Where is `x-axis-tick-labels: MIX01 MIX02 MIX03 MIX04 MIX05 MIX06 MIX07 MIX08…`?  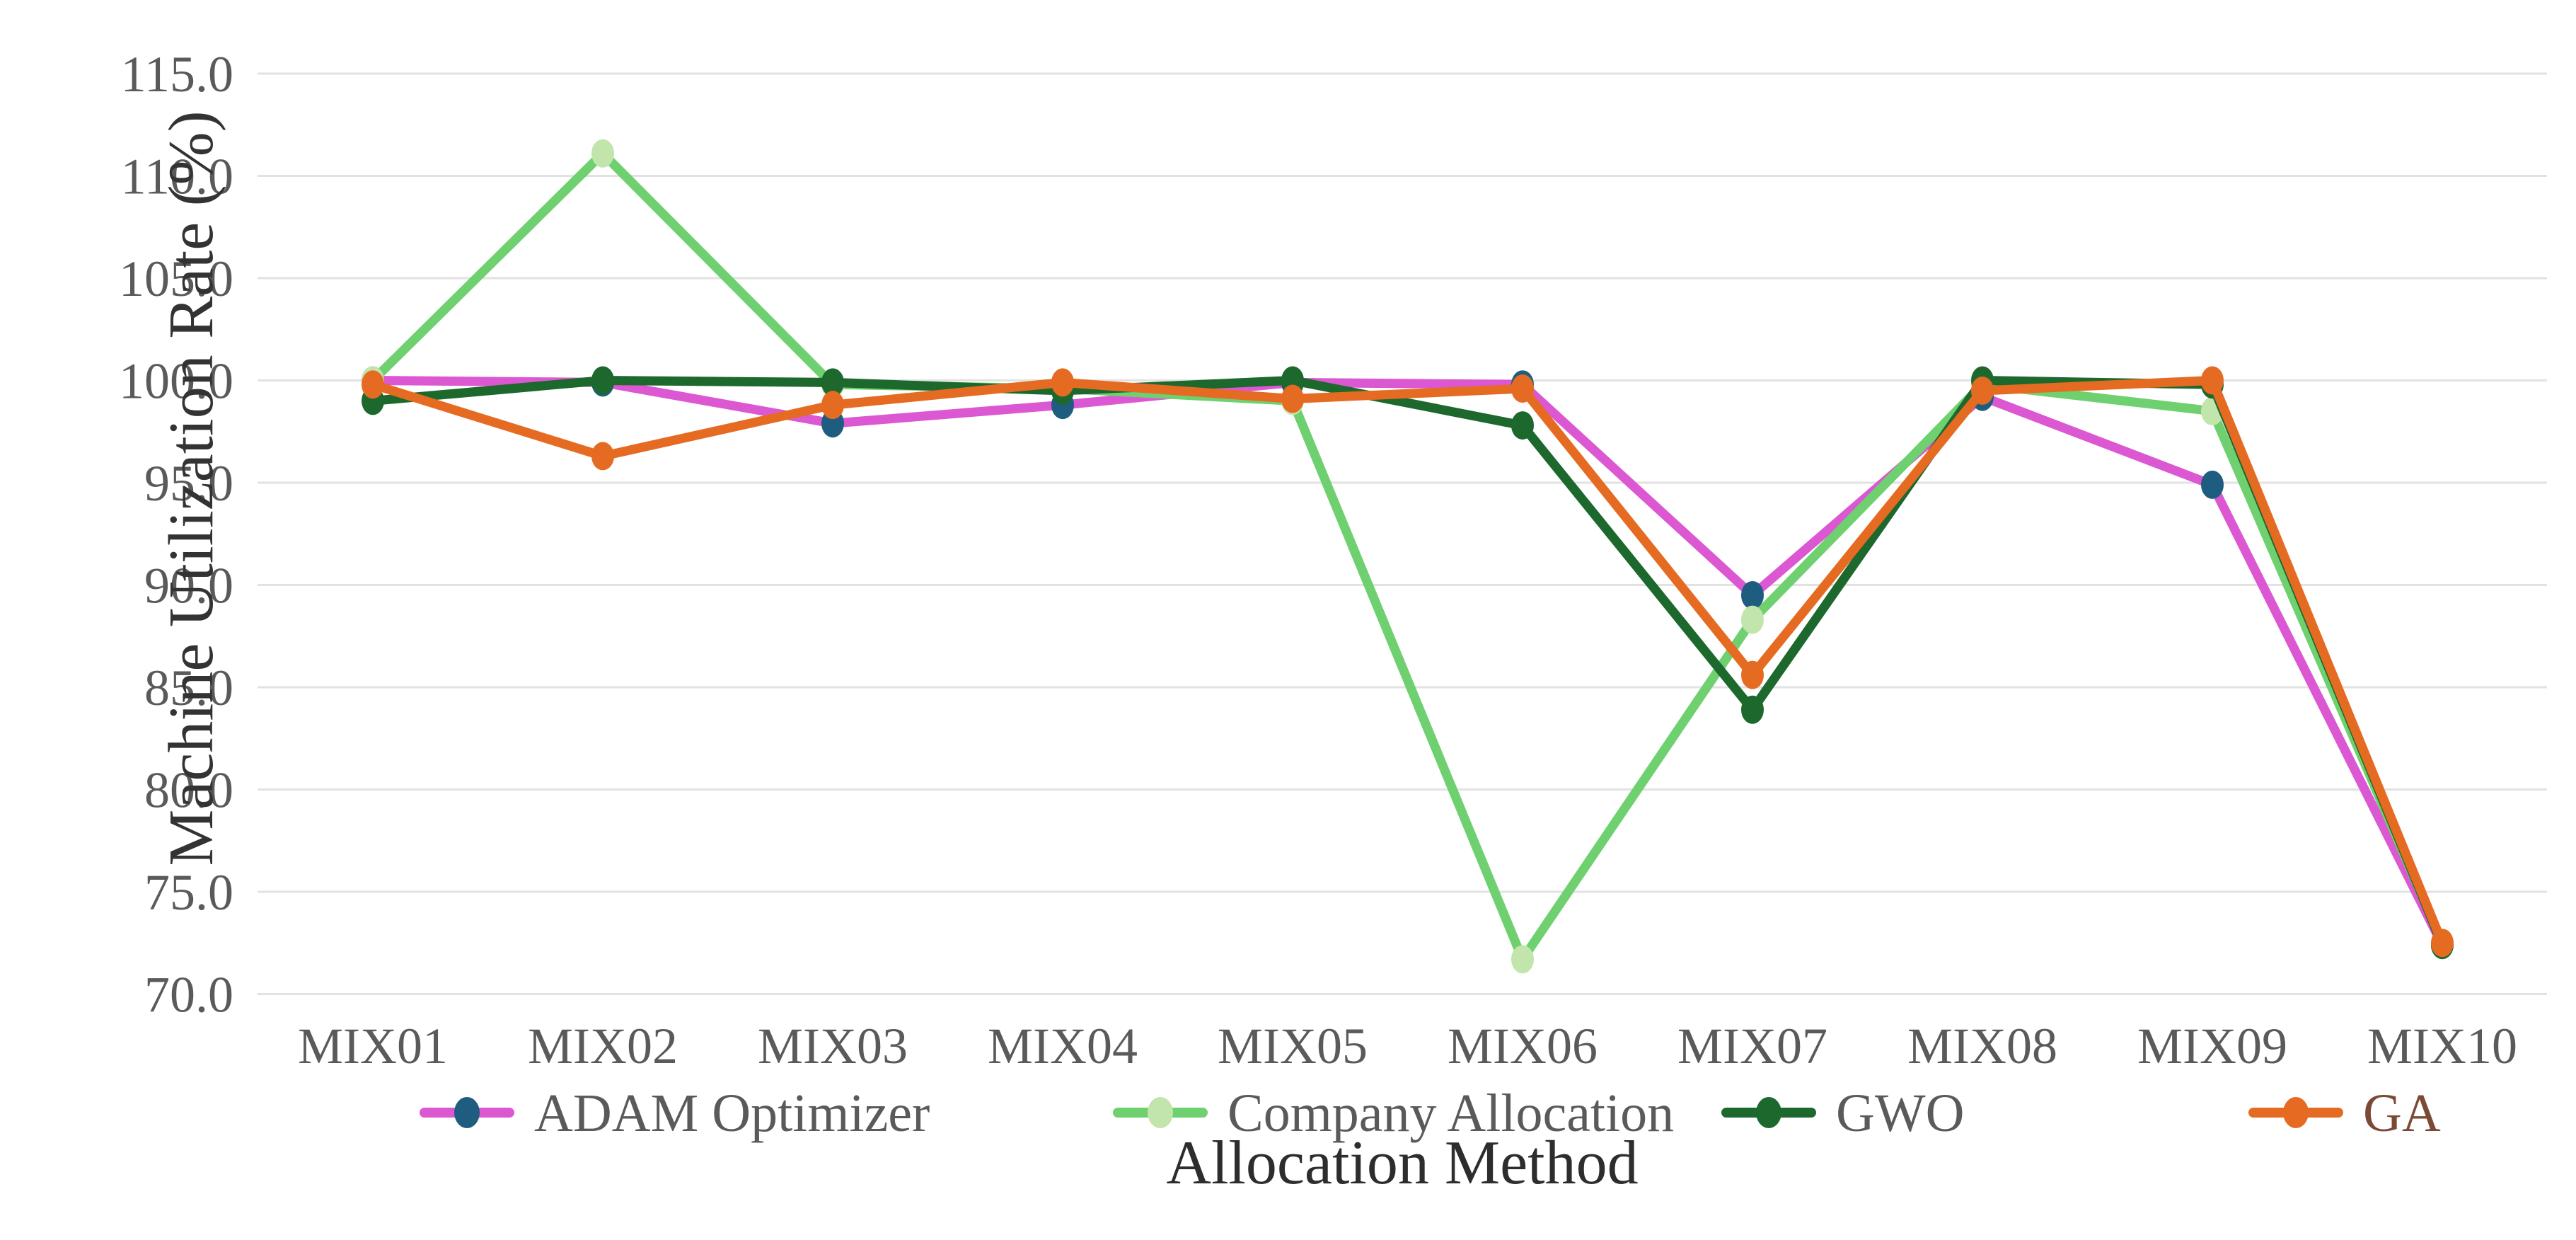 x-axis-tick-labels: MIX01 MIX02 MIX03 MIX04 MIX05 MIX06 MIX07 MIX08… is located at coordinates (1407, 1046).